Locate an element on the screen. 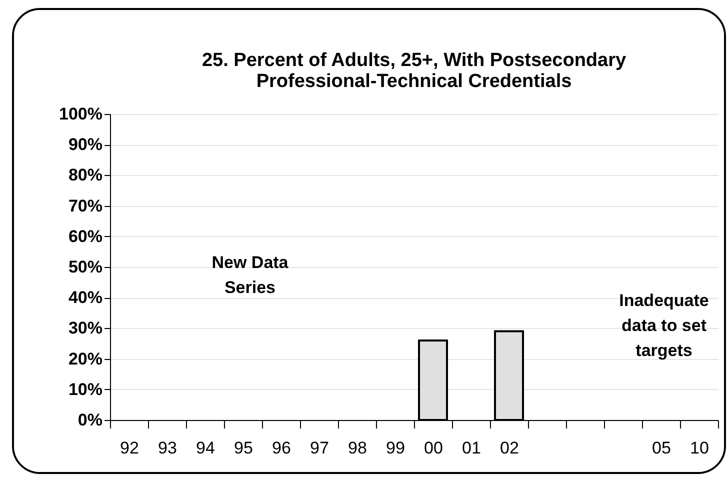 The image size is (728, 482). annotation: Inadequate data to set targets is located at coordinates (664, 326).